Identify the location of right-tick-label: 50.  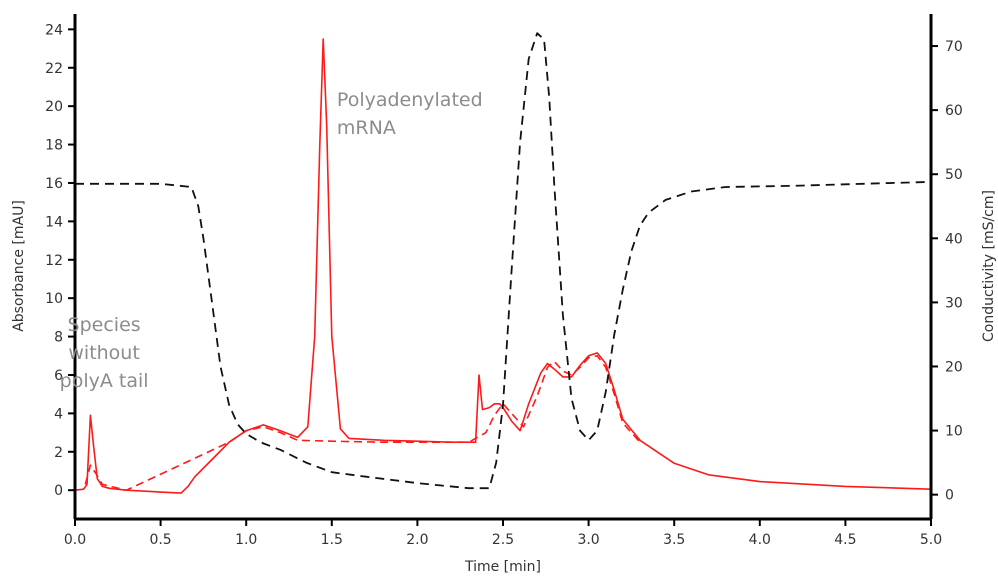
(954, 175).